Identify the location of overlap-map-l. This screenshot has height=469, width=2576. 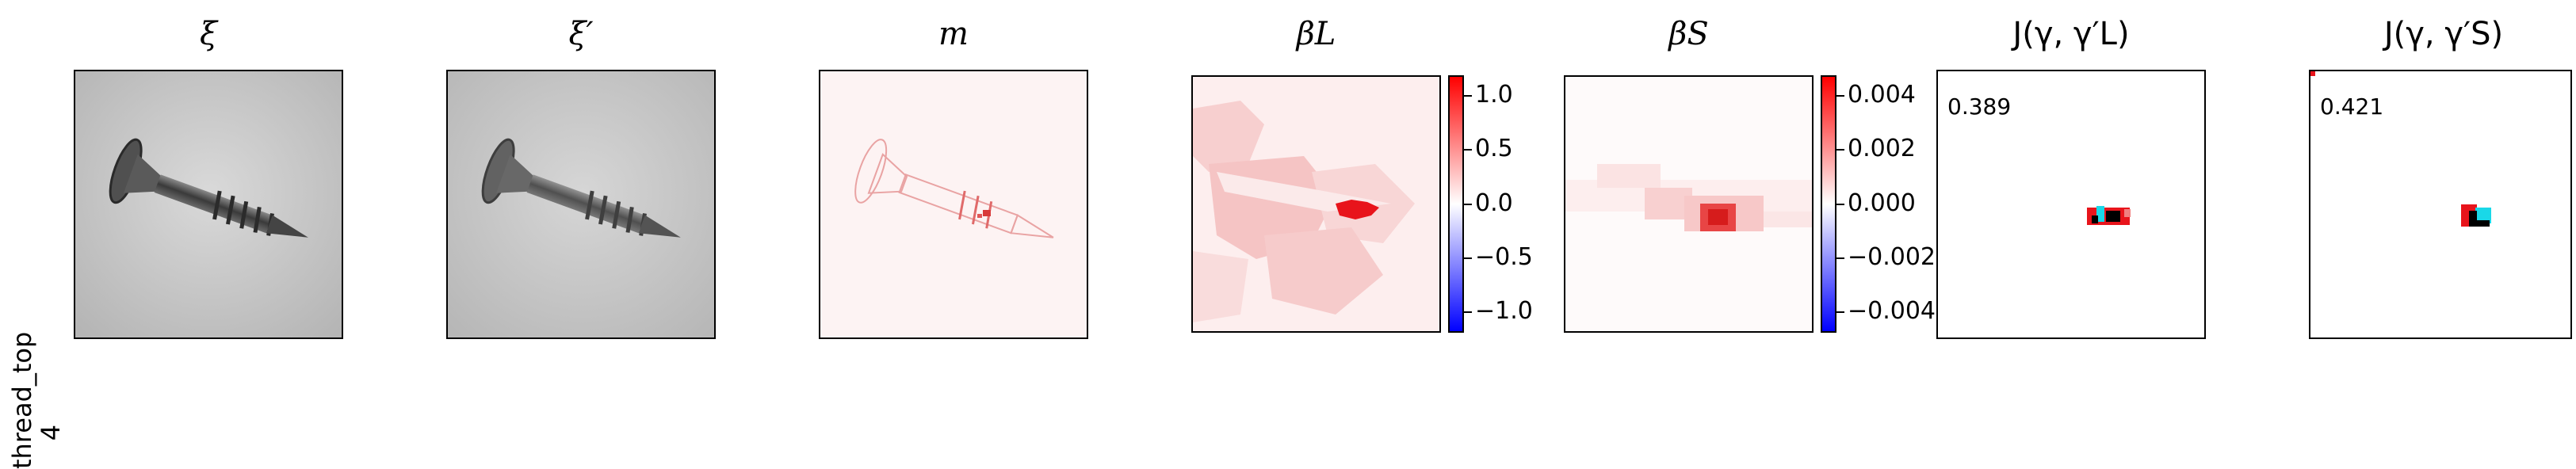
(2109, 216).